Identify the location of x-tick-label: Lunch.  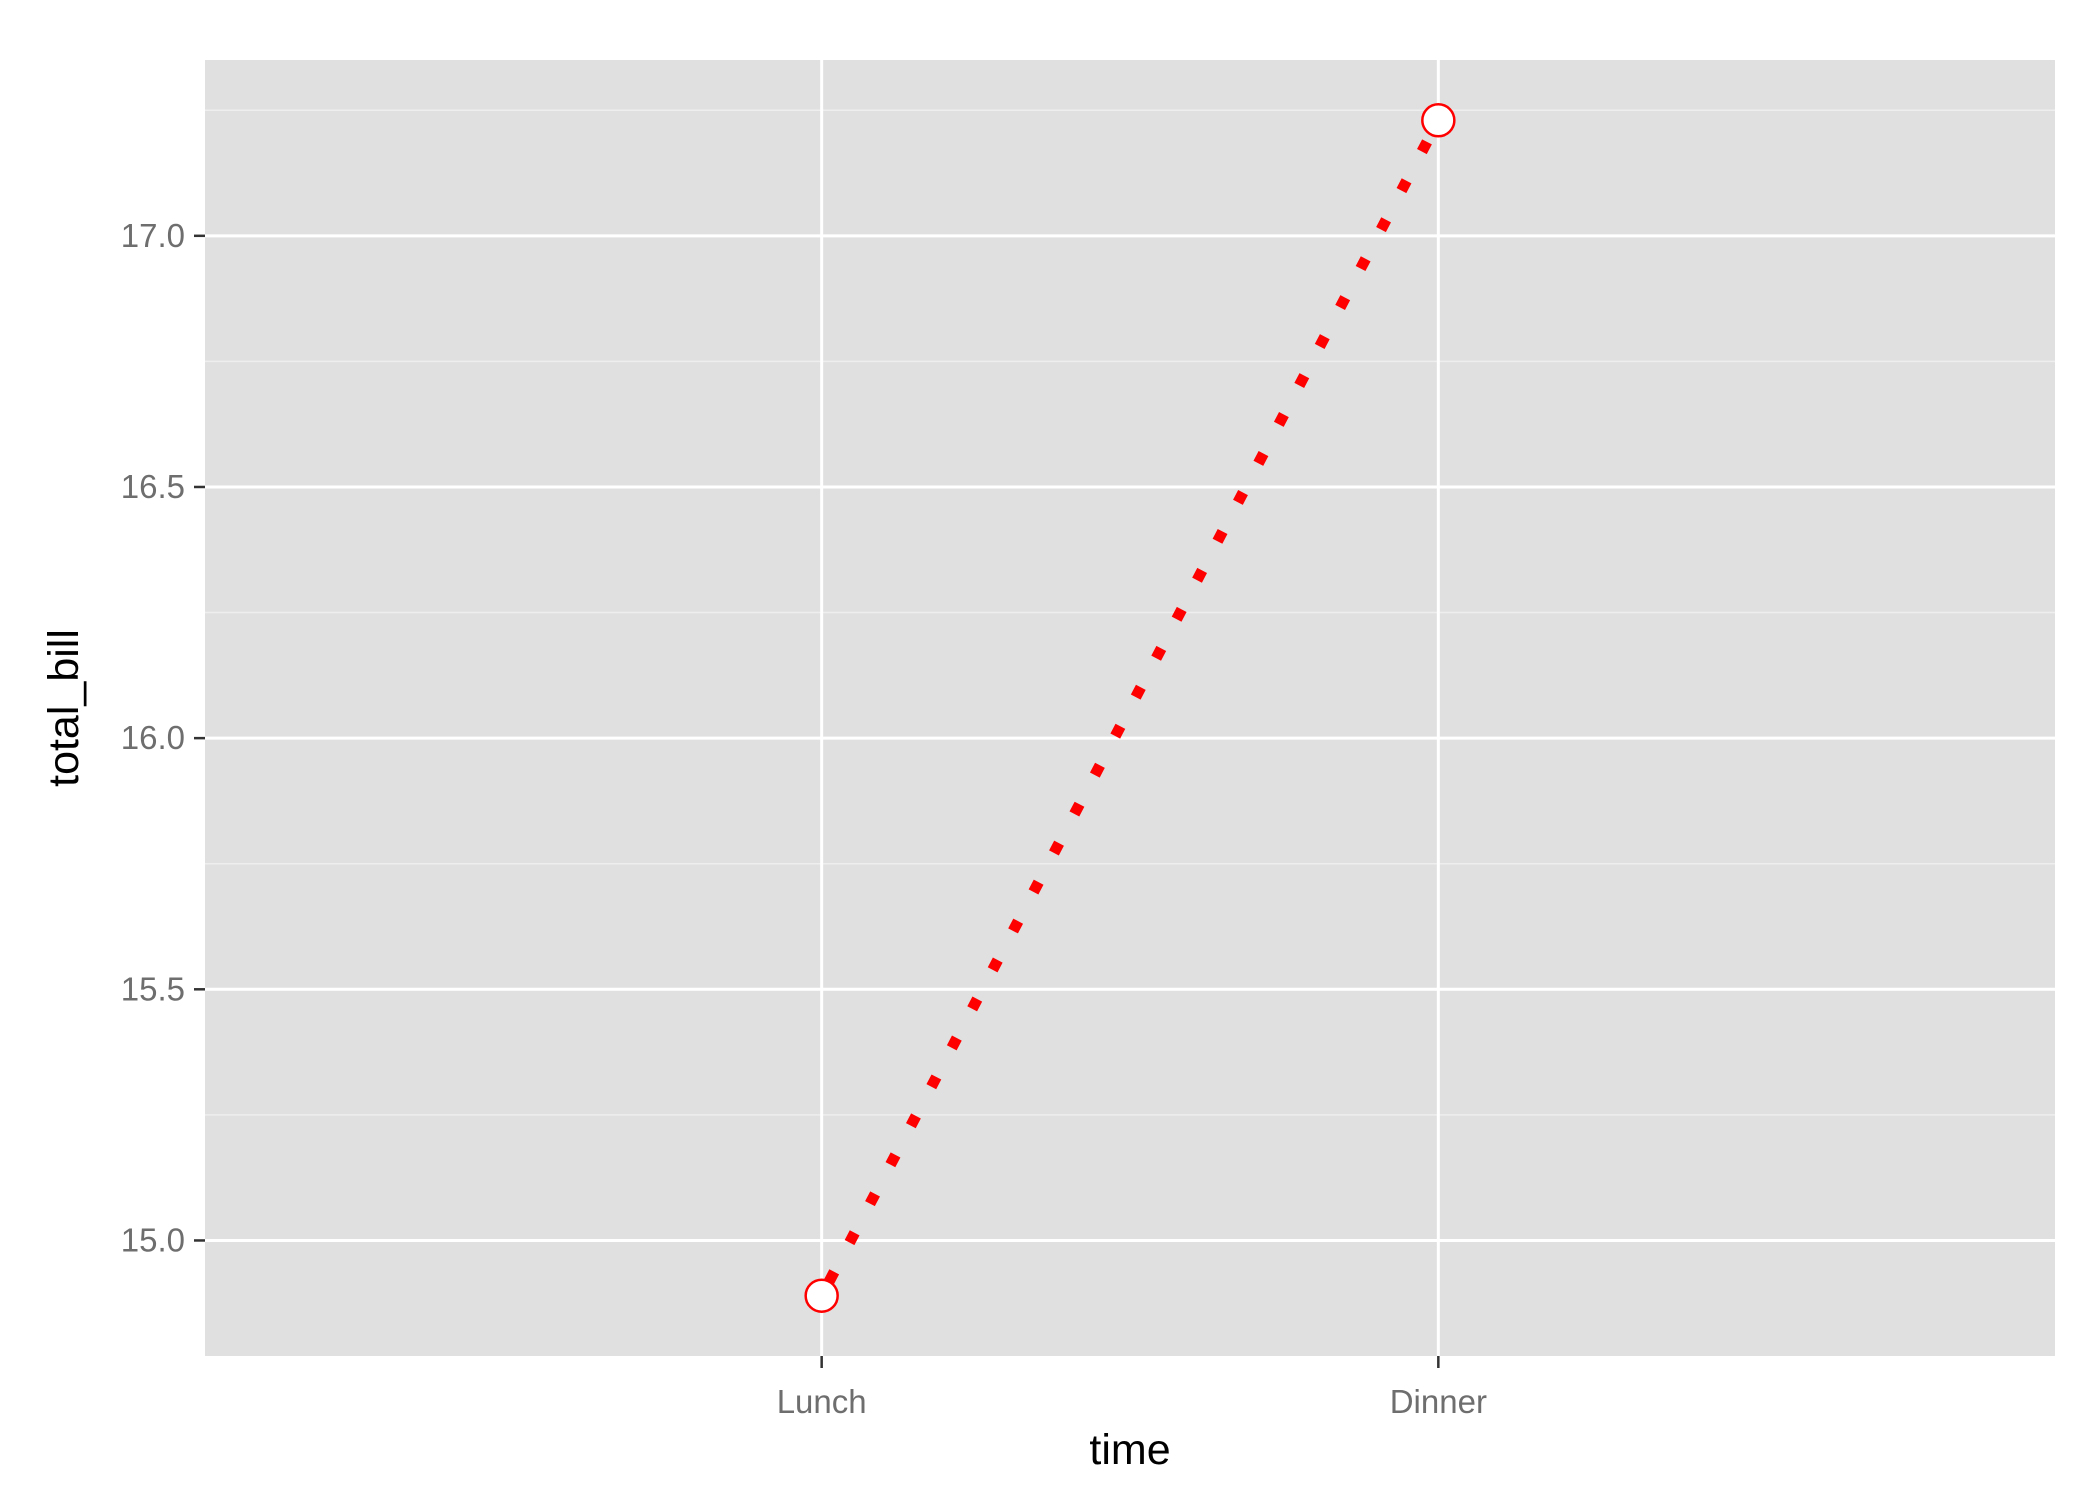
(822, 1401).